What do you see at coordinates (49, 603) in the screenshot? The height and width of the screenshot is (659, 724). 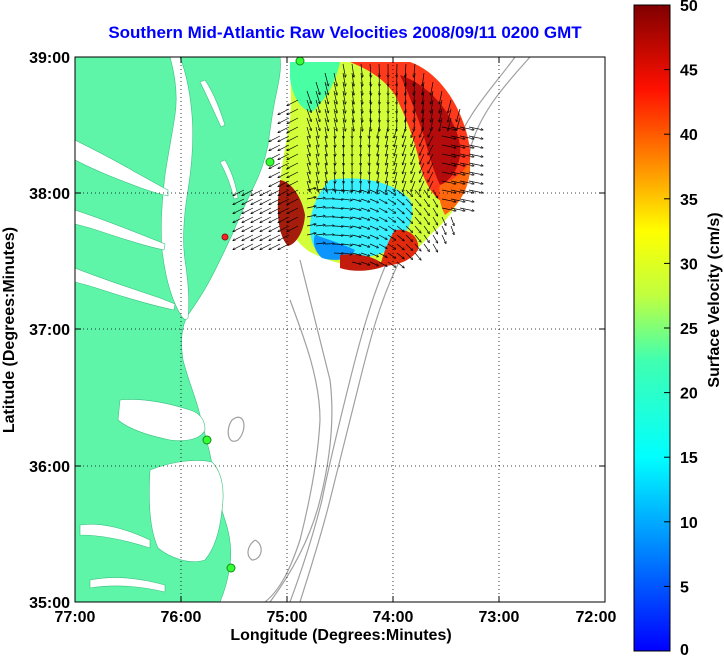 I see `y-tick-label: 35:00` at bounding box center [49, 603].